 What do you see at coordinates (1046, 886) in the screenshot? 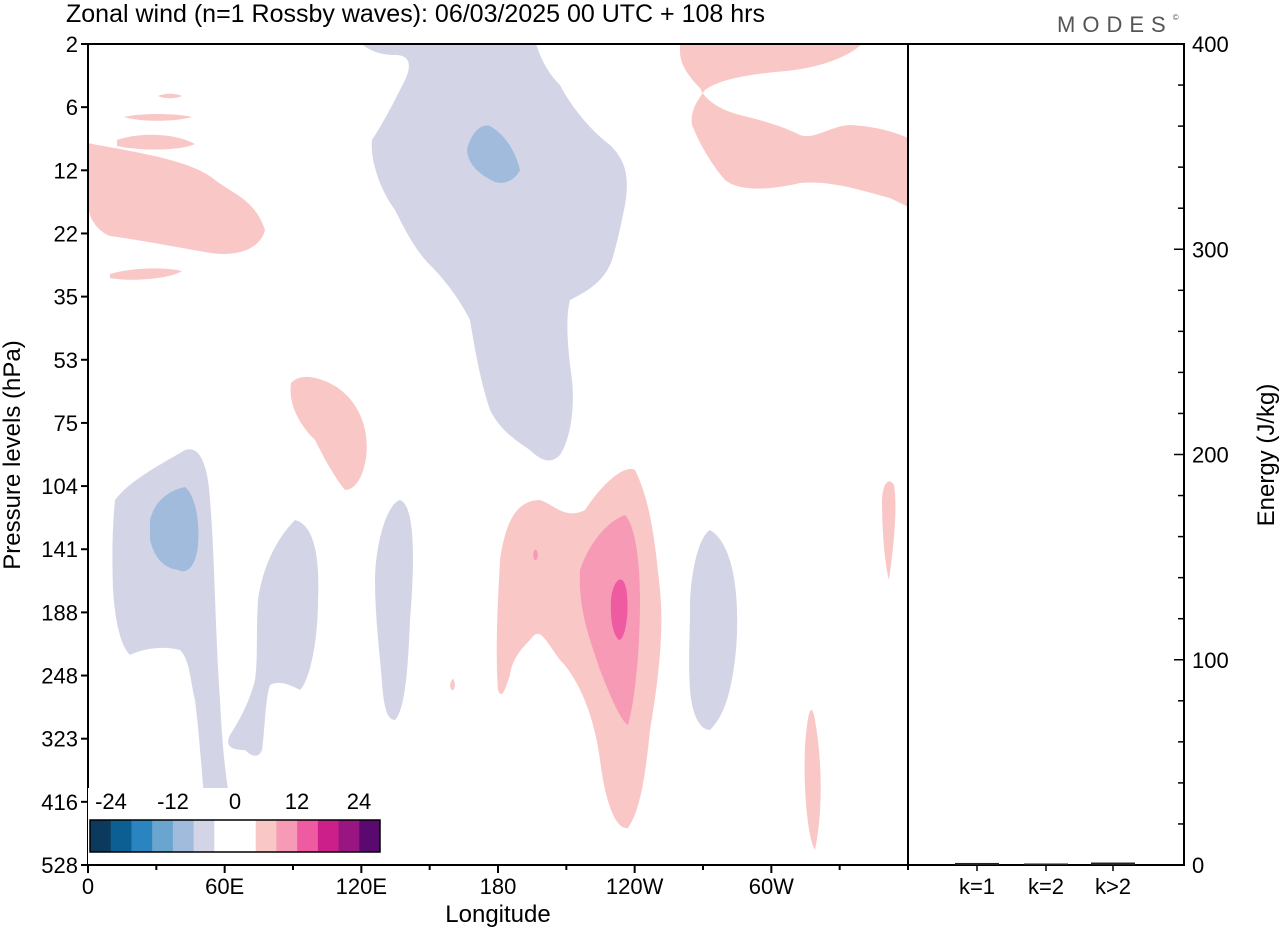
I see `energy-category-label: k=2` at bounding box center [1046, 886].